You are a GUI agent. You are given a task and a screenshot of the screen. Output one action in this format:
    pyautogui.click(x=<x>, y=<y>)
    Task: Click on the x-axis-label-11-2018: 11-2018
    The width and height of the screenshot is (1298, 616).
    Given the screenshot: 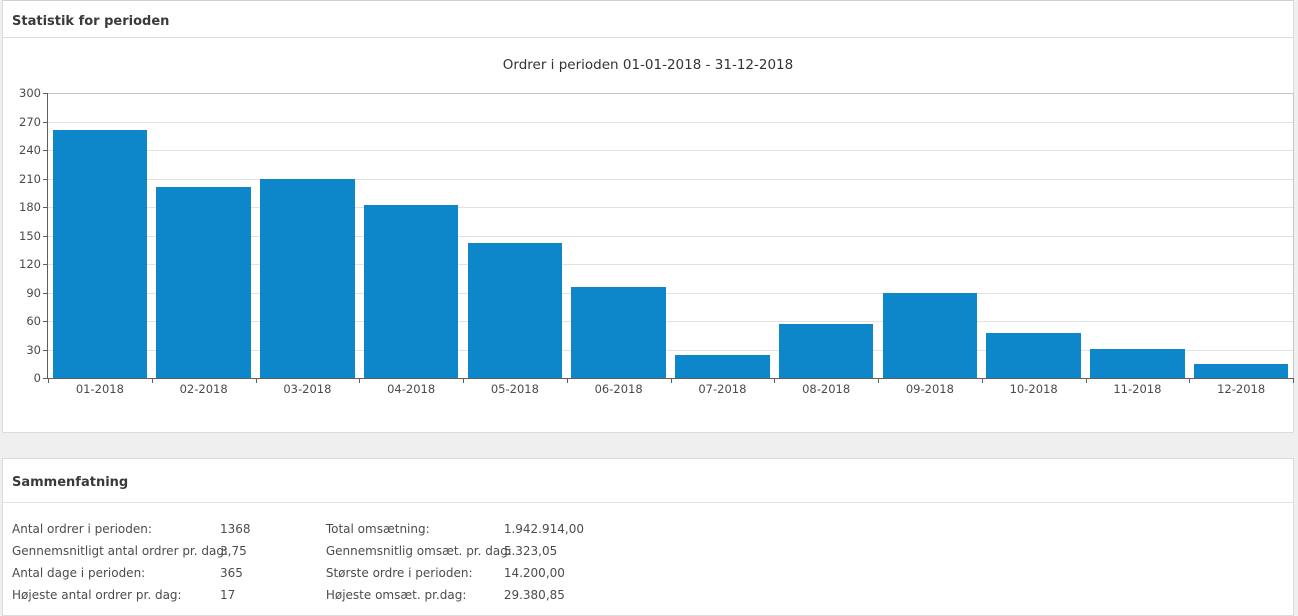 What is the action you would take?
    pyautogui.click(x=1137, y=389)
    